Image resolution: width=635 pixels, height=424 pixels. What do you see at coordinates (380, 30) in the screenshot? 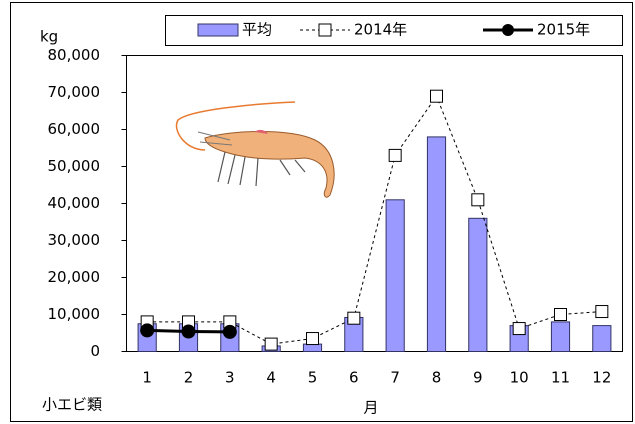
I see `legend-label: 2014年` at bounding box center [380, 30].